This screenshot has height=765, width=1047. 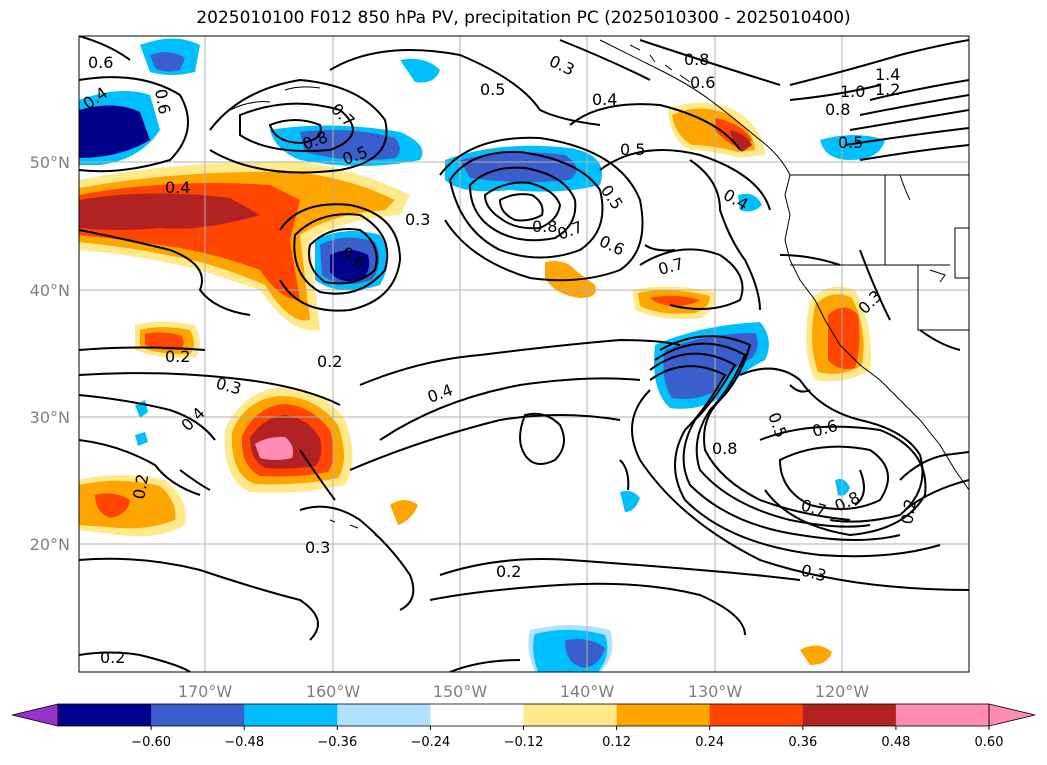 What do you see at coordinates (887, 89) in the screenshot?
I see `contour-label: 1.2` at bounding box center [887, 89].